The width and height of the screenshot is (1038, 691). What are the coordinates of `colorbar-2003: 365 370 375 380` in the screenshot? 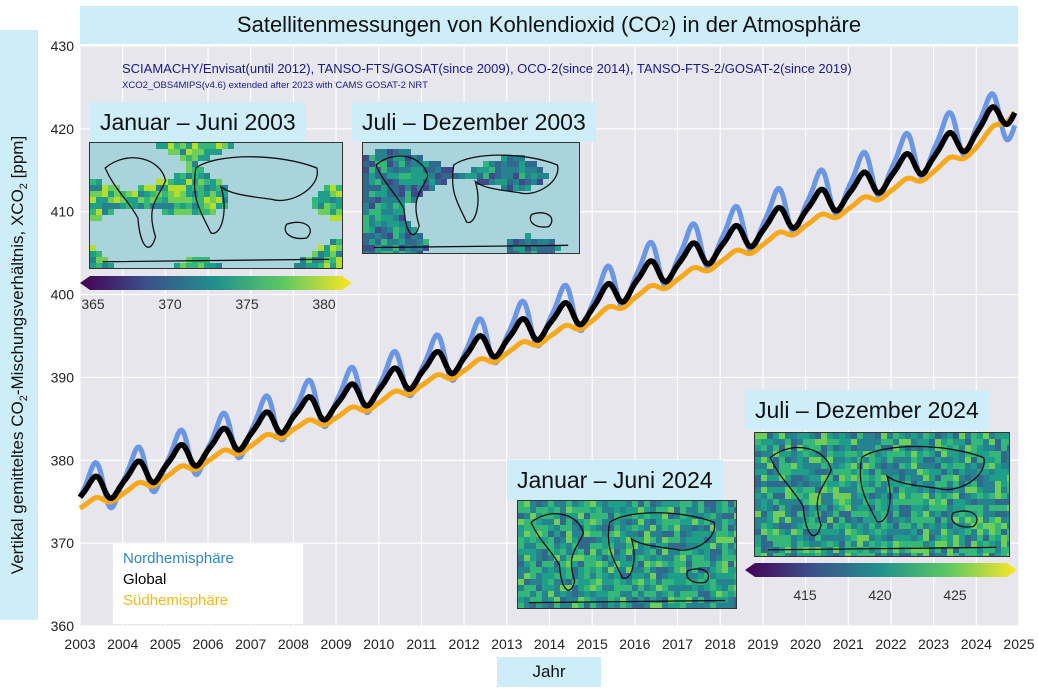 It's located at (216, 294).